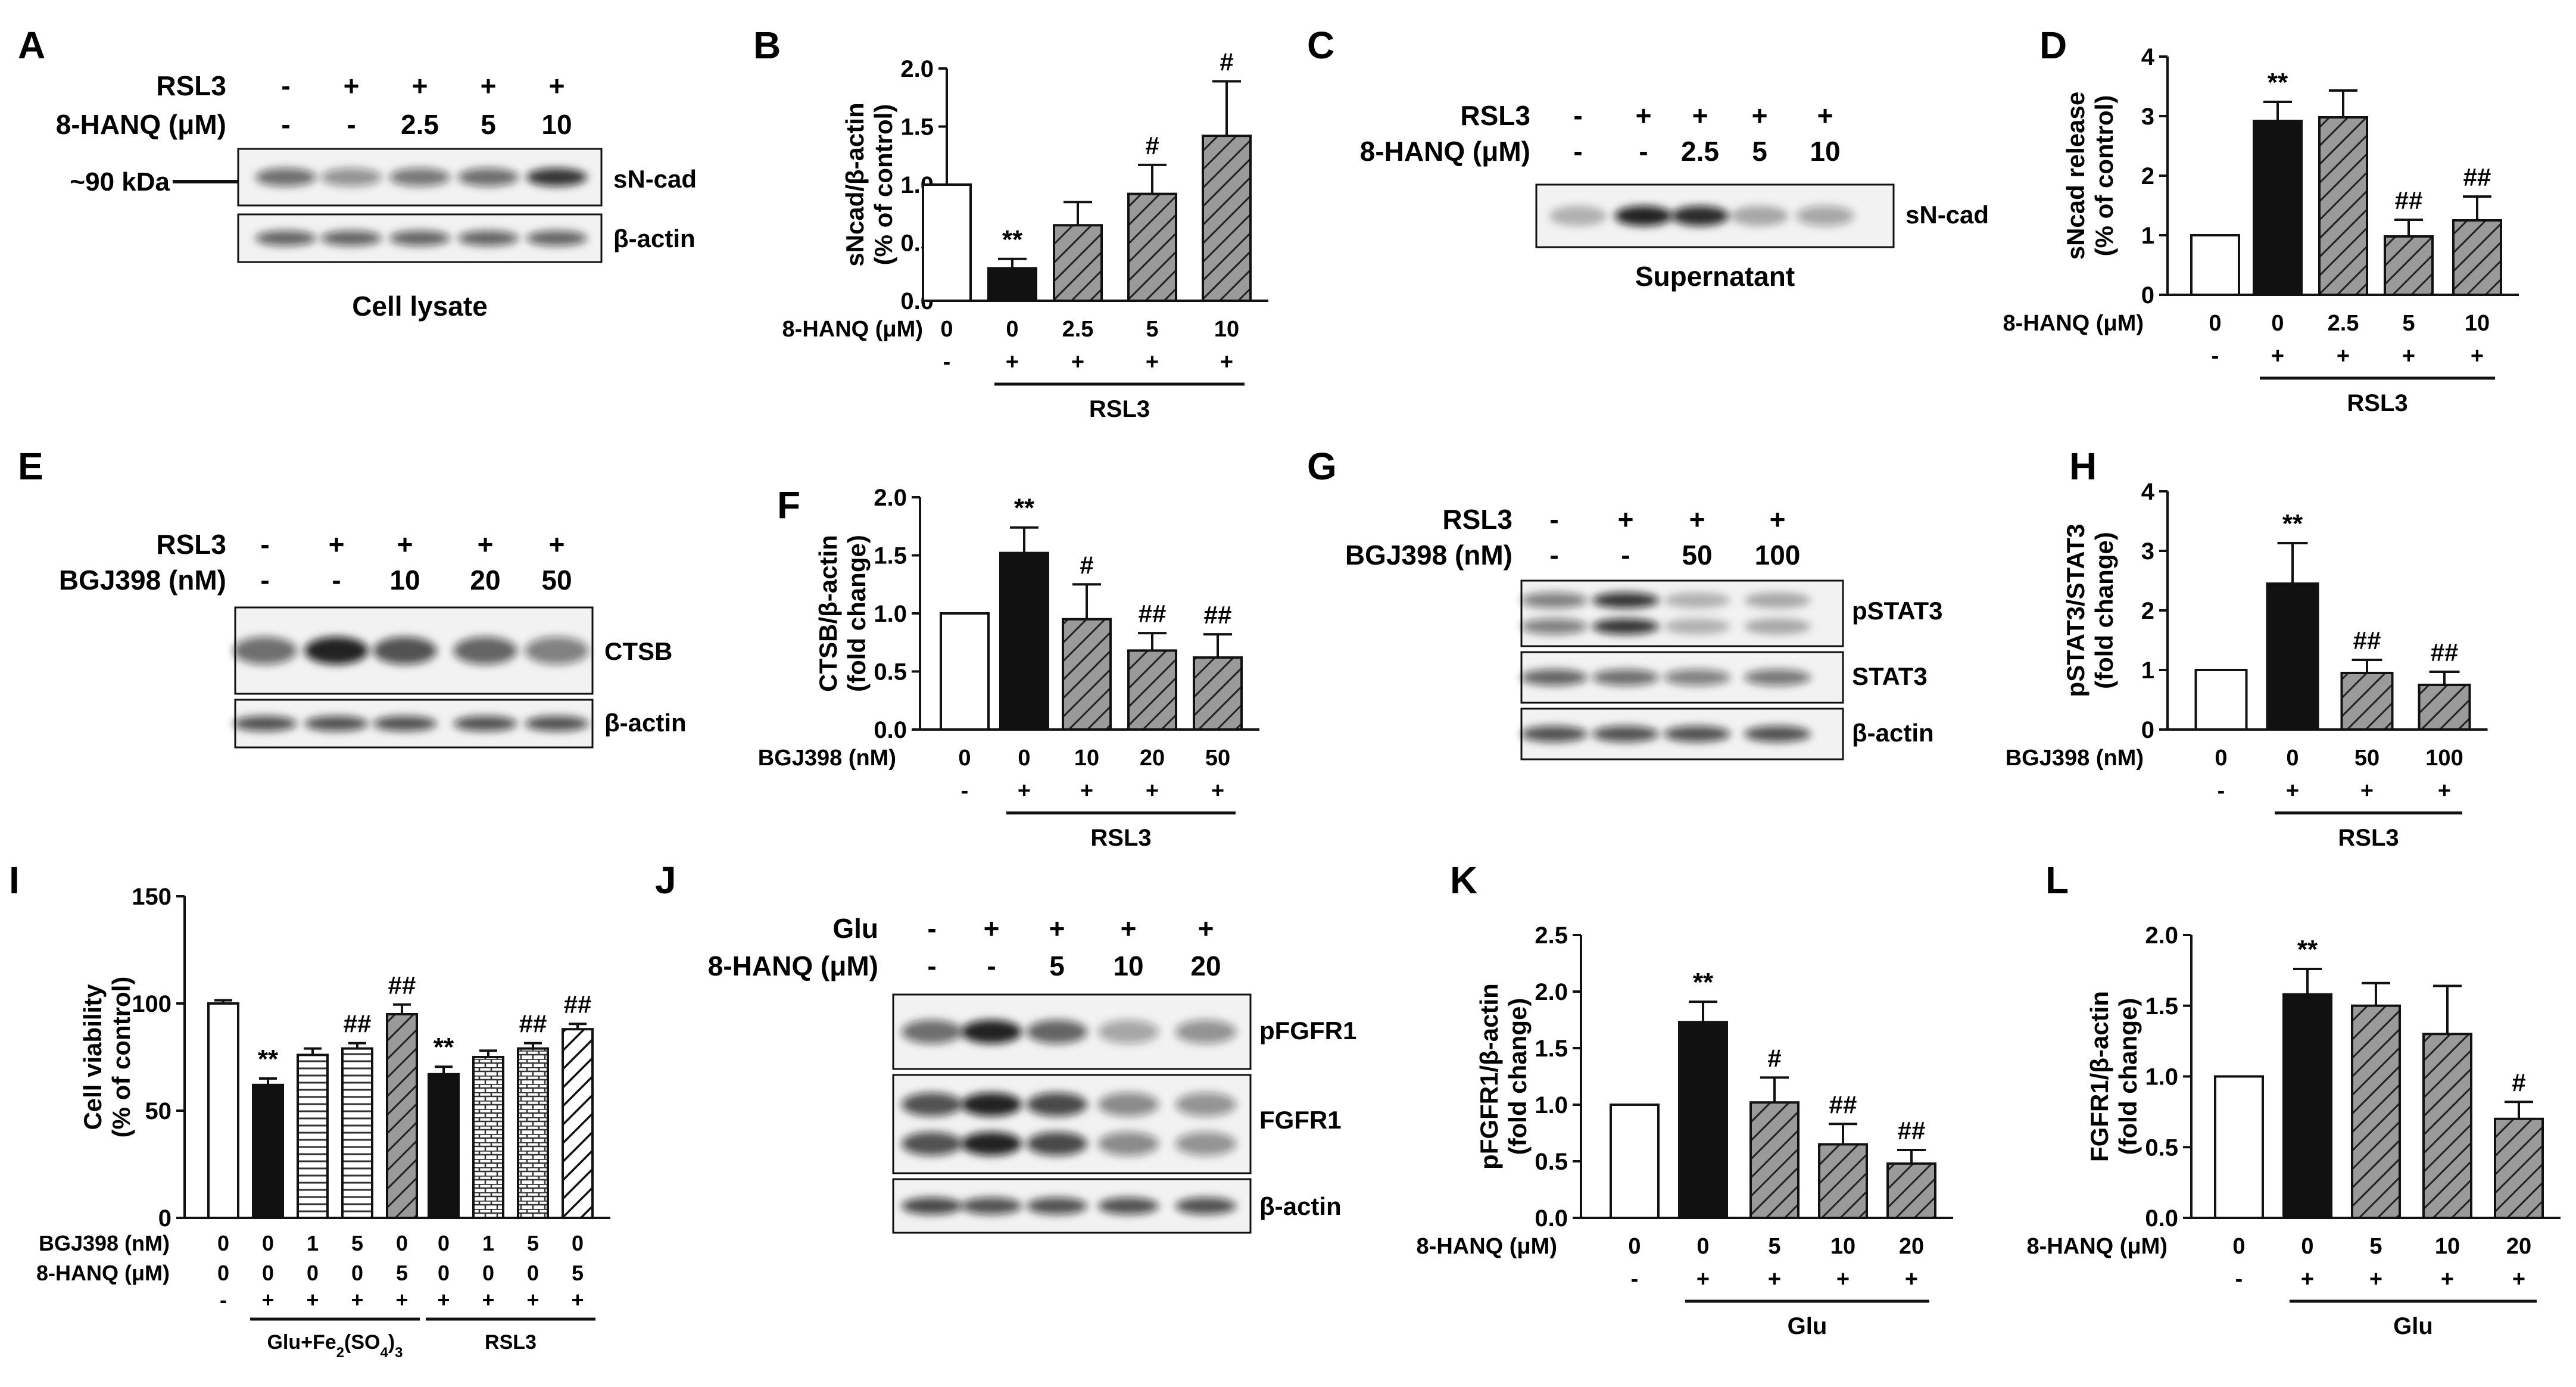 The height and width of the screenshot is (1387, 2576). Describe the element at coordinates (992, 929) in the screenshot. I see `blot-j-r1-l2: +` at that location.